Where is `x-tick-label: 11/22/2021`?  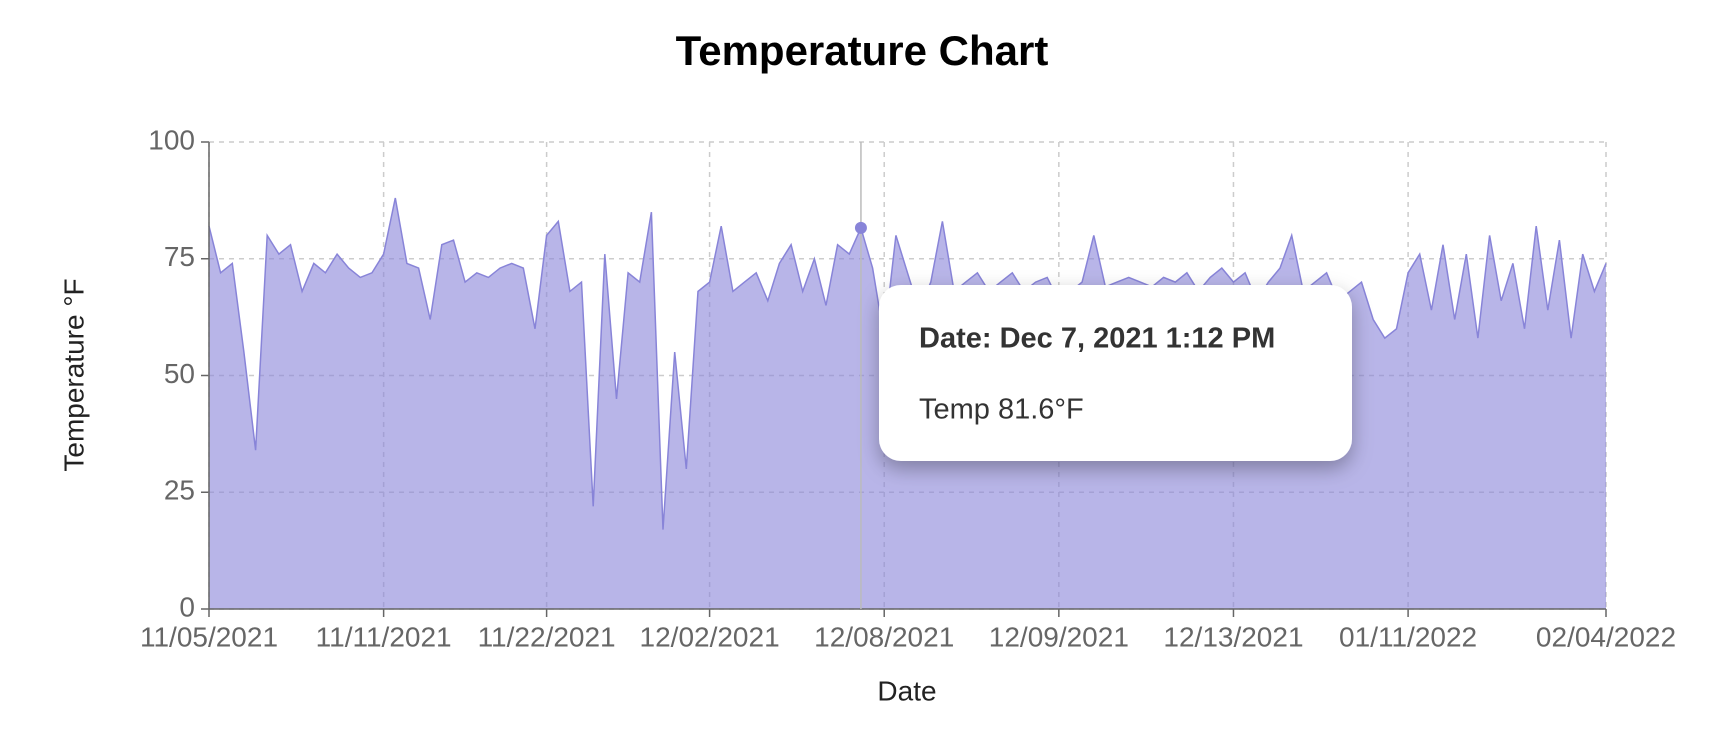 x-tick-label: 11/22/2021 is located at coordinates (547, 636).